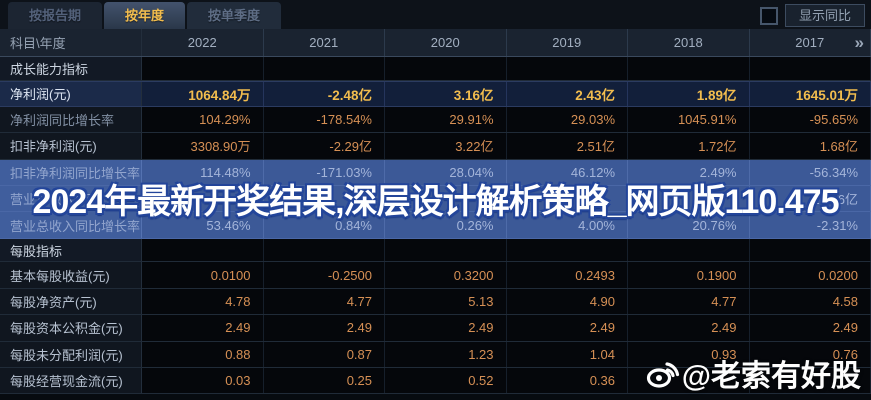  I want to click on value-cell: 0.84%, so click(324, 225).